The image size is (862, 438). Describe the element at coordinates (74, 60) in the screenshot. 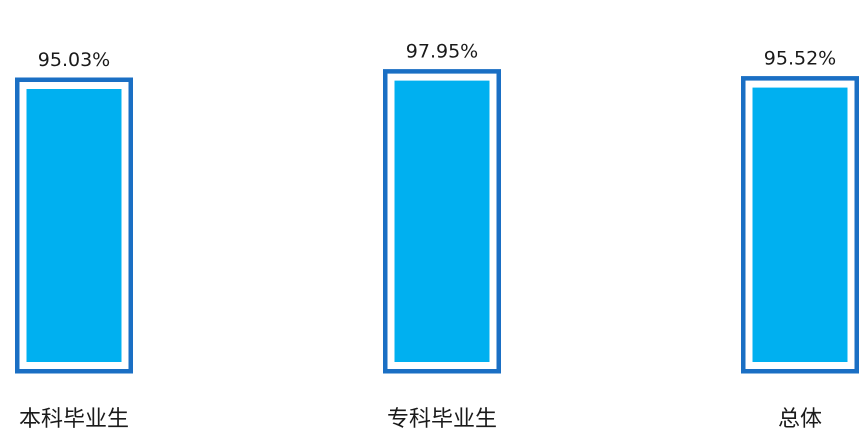

I see `value-label-0: 95.03%` at that location.